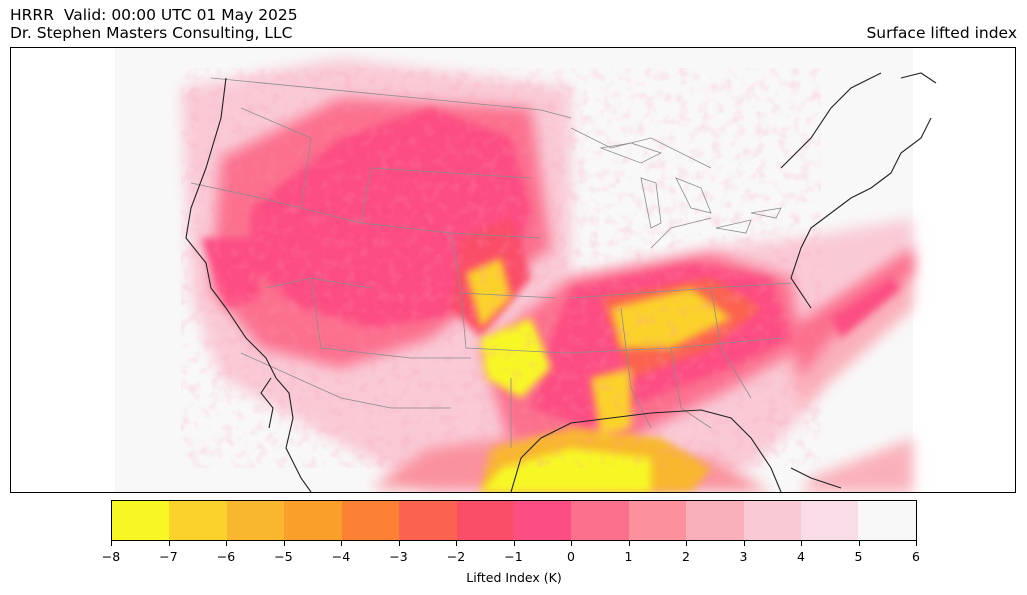 This screenshot has height=595, width=1027. Describe the element at coordinates (916, 556) in the screenshot. I see `colorbar-tick-label: 6` at that location.